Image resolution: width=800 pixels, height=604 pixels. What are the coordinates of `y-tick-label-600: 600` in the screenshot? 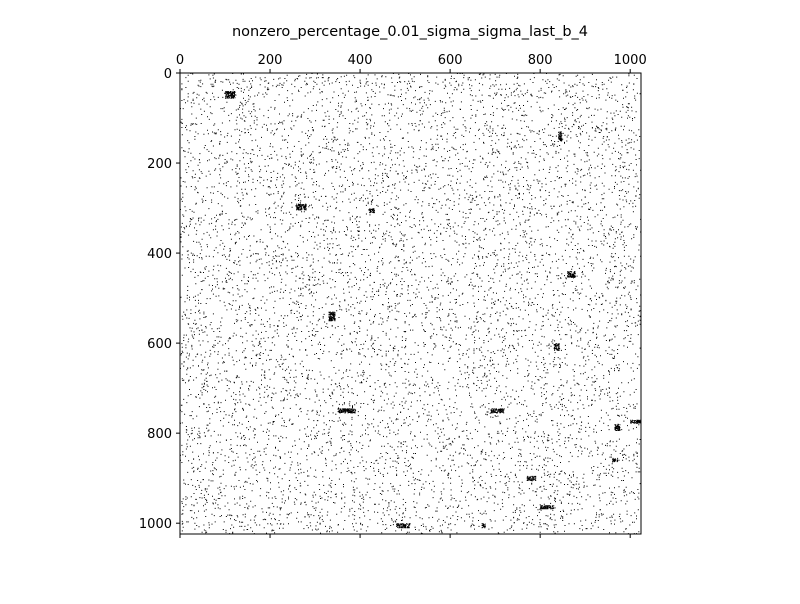 It's located at (159, 344).